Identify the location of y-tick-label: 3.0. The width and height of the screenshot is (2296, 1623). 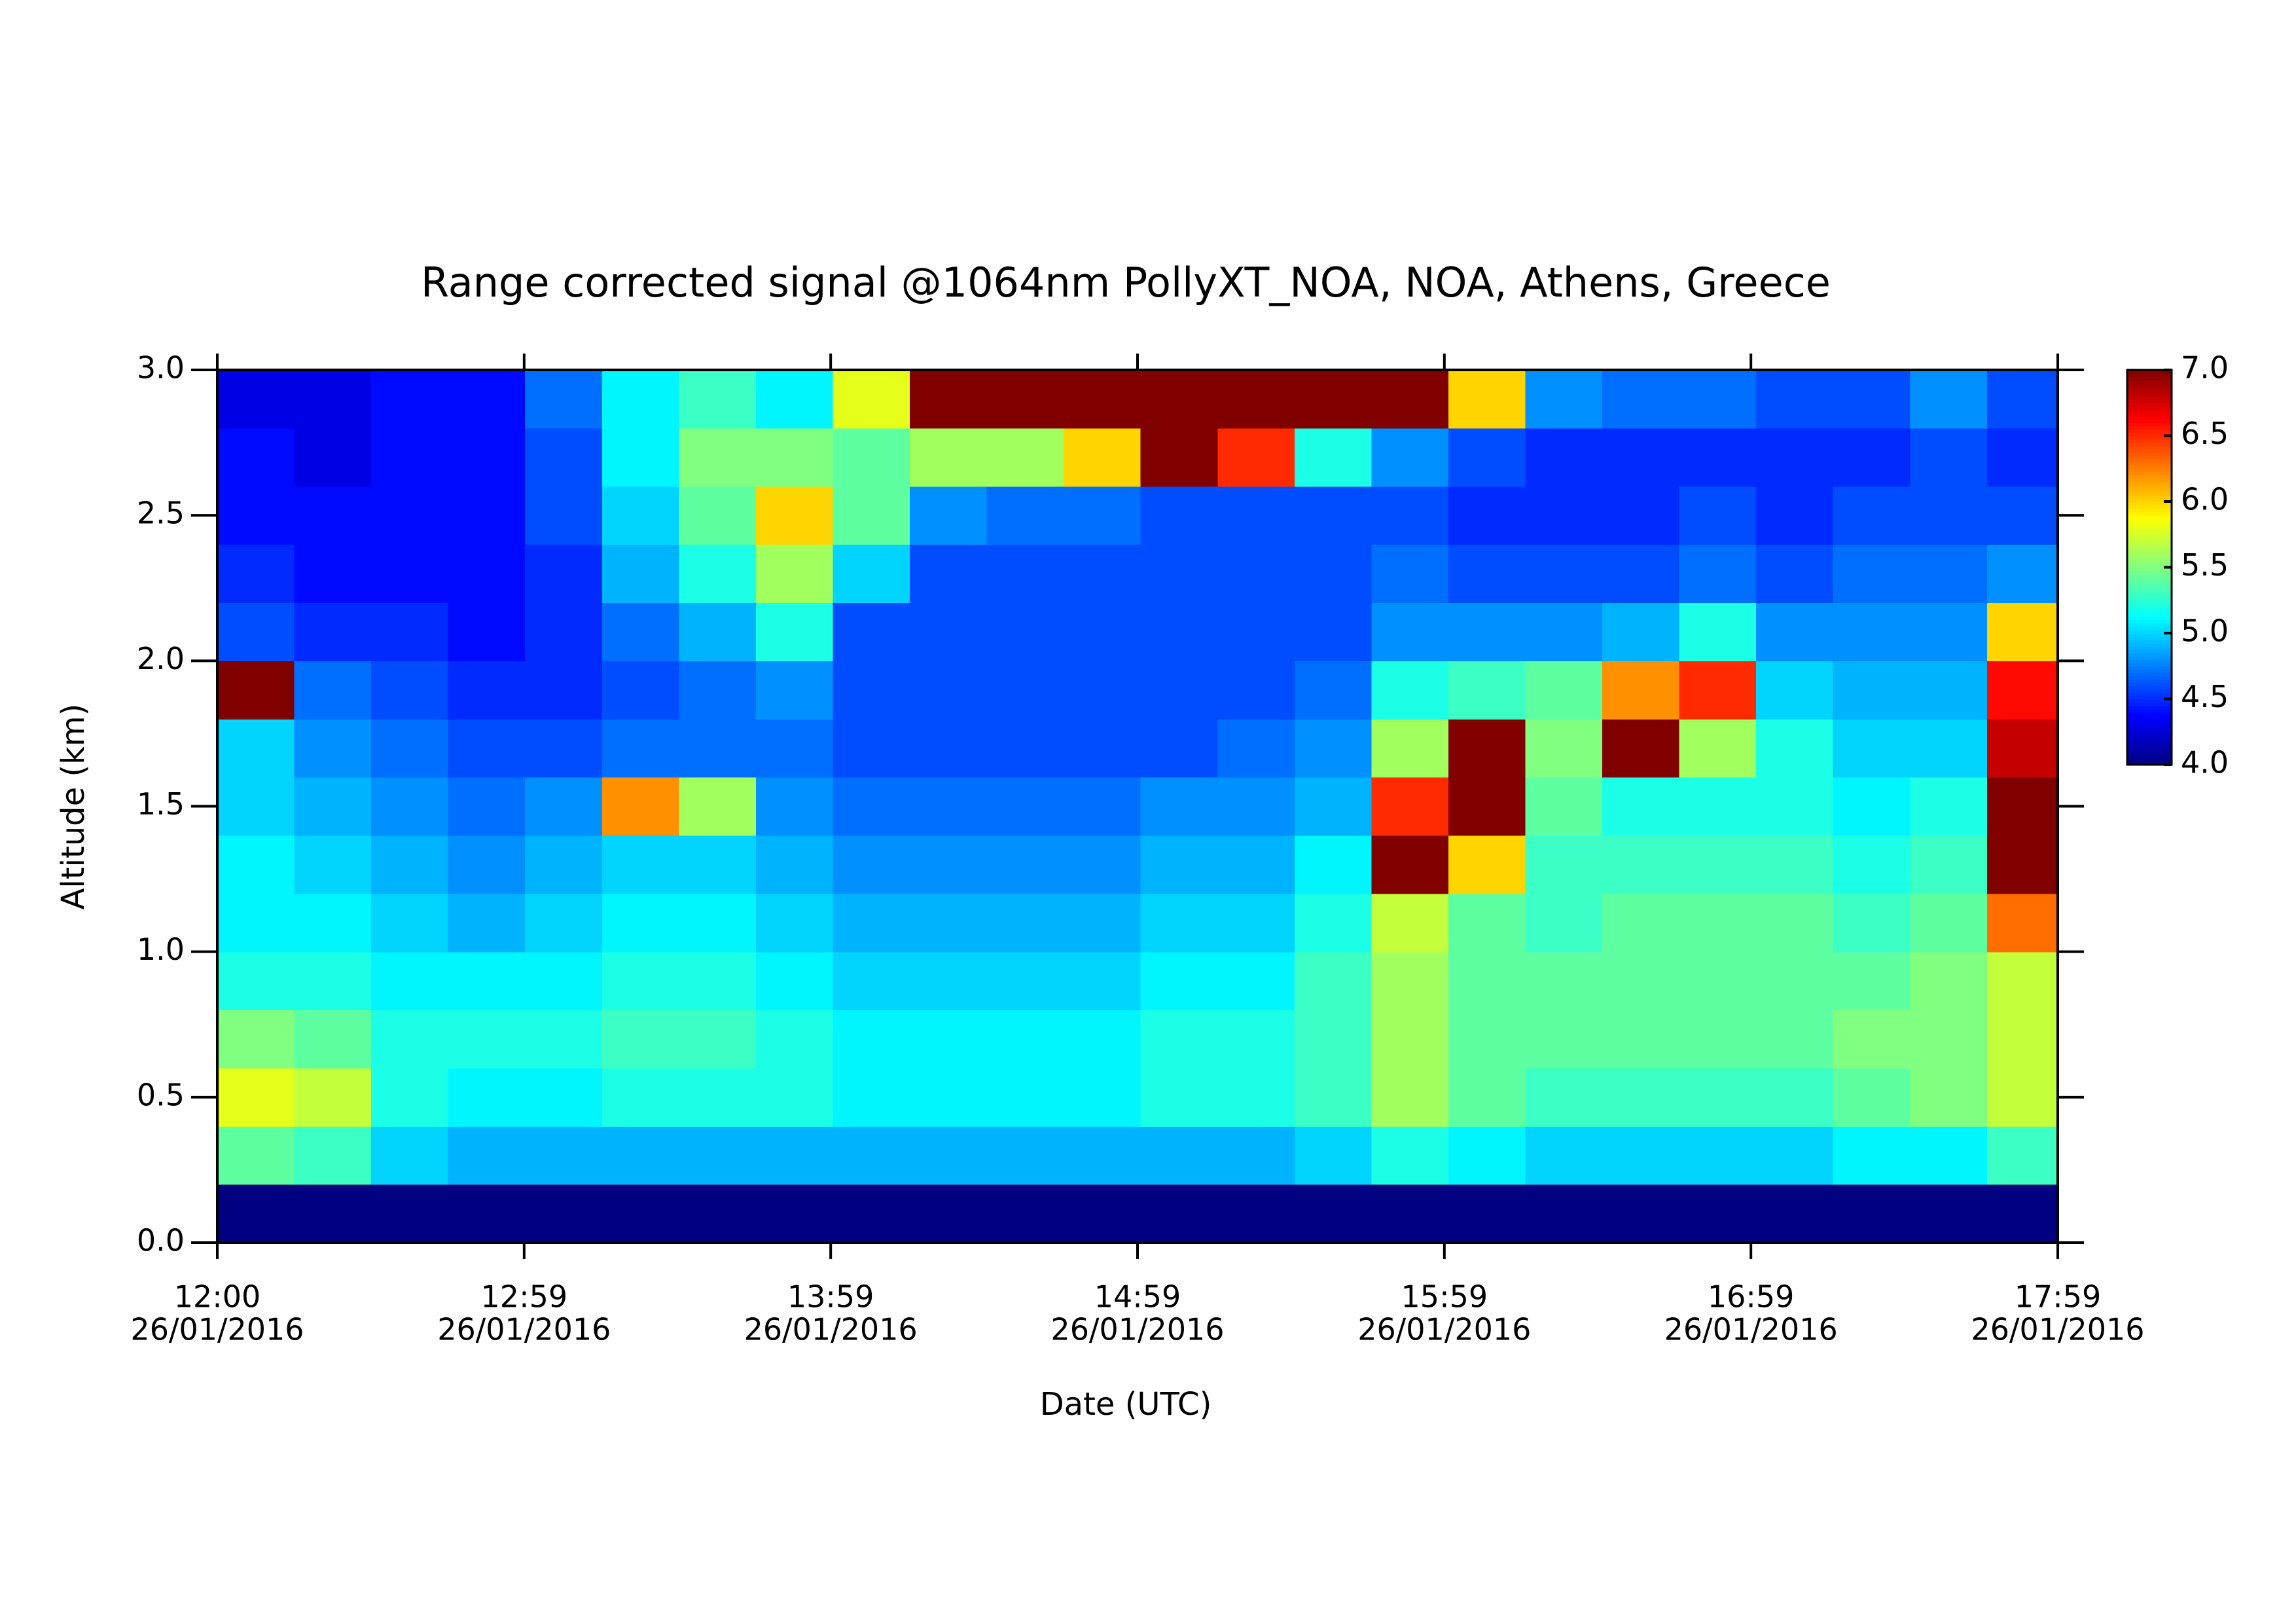
(161, 368).